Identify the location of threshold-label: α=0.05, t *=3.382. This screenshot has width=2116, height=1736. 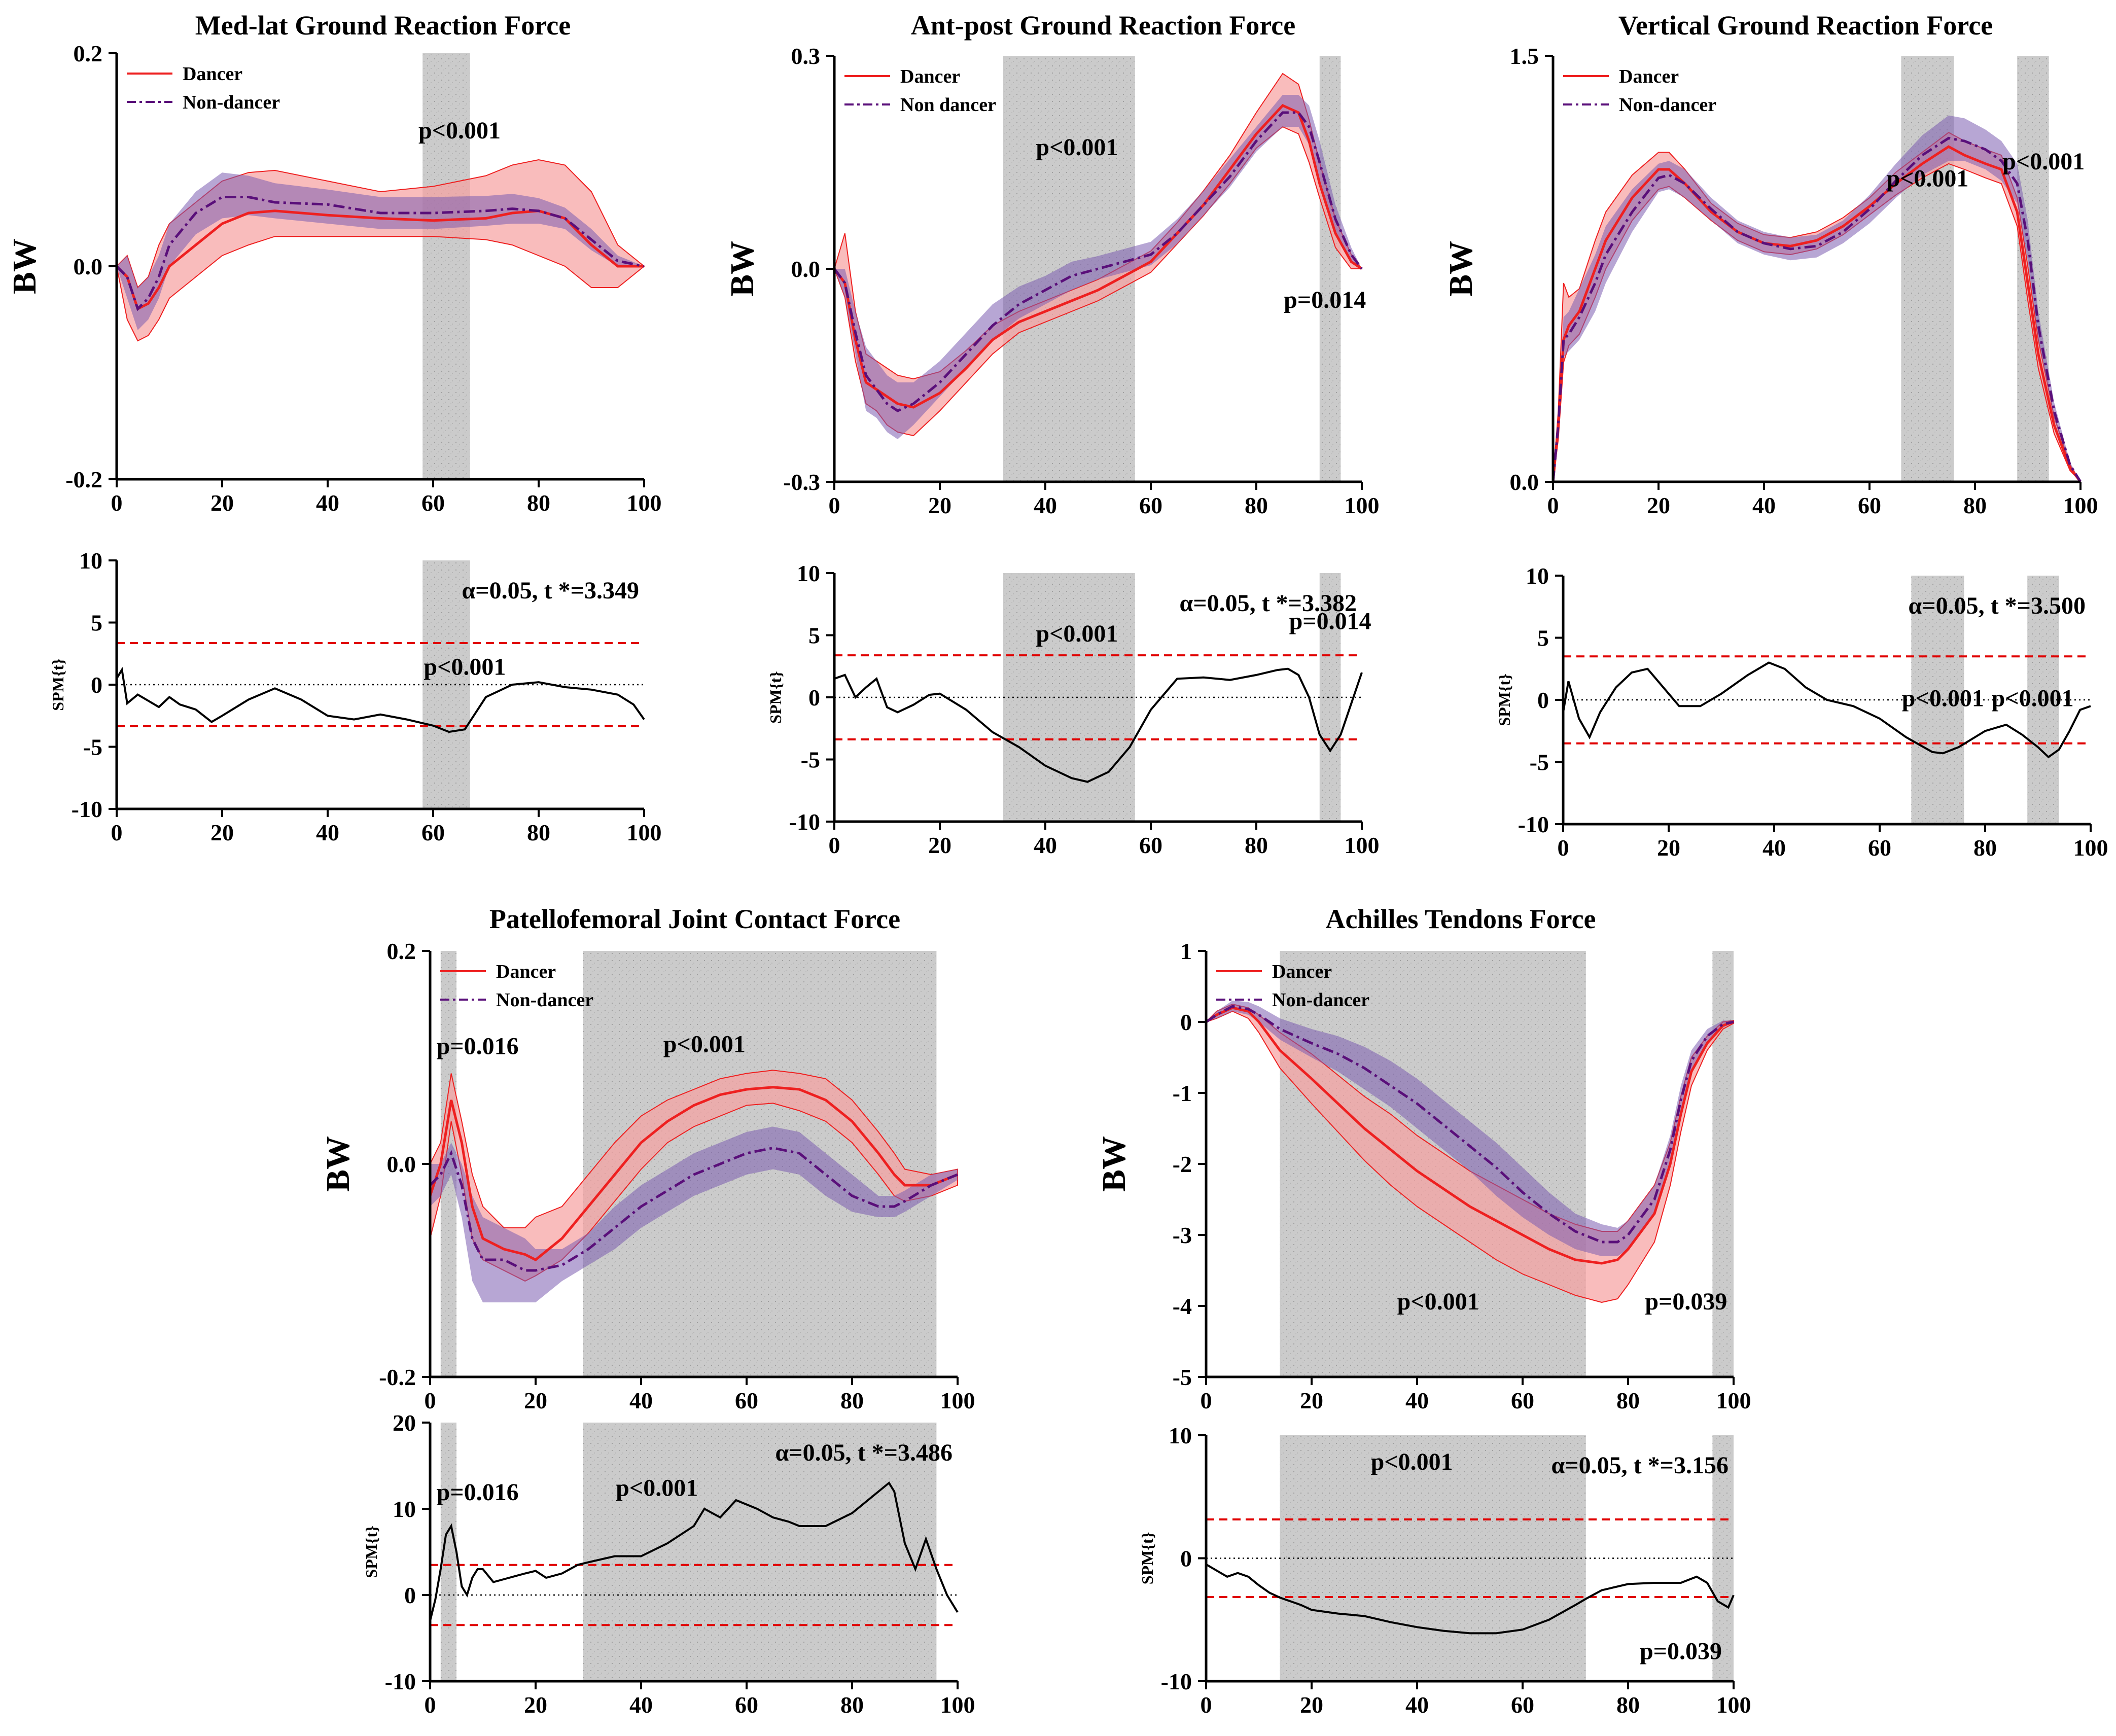
(1268, 603).